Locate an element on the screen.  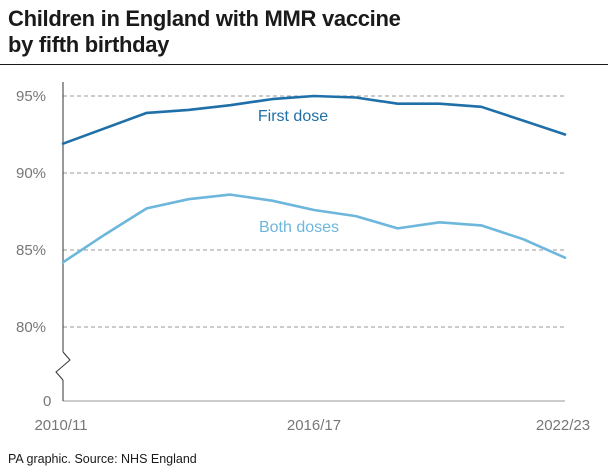
x-tick-label: 2010/11 is located at coordinates (60, 425).